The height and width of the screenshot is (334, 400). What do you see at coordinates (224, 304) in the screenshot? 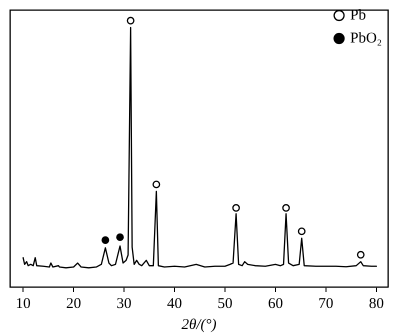
I see `x-tick-label: 50` at bounding box center [224, 304].